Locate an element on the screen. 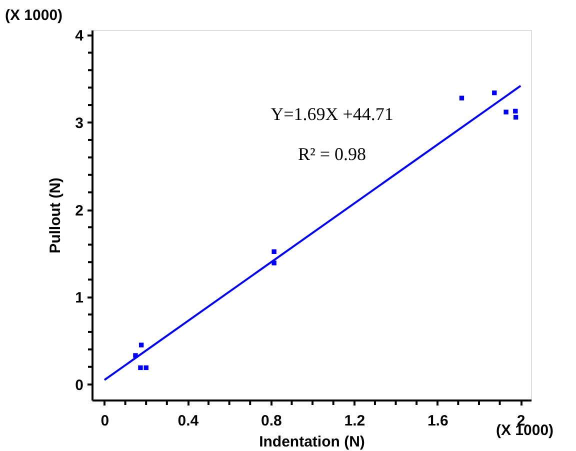 This screenshot has height=451, width=576. text: (X 1000) is located at coordinates (34, 15).